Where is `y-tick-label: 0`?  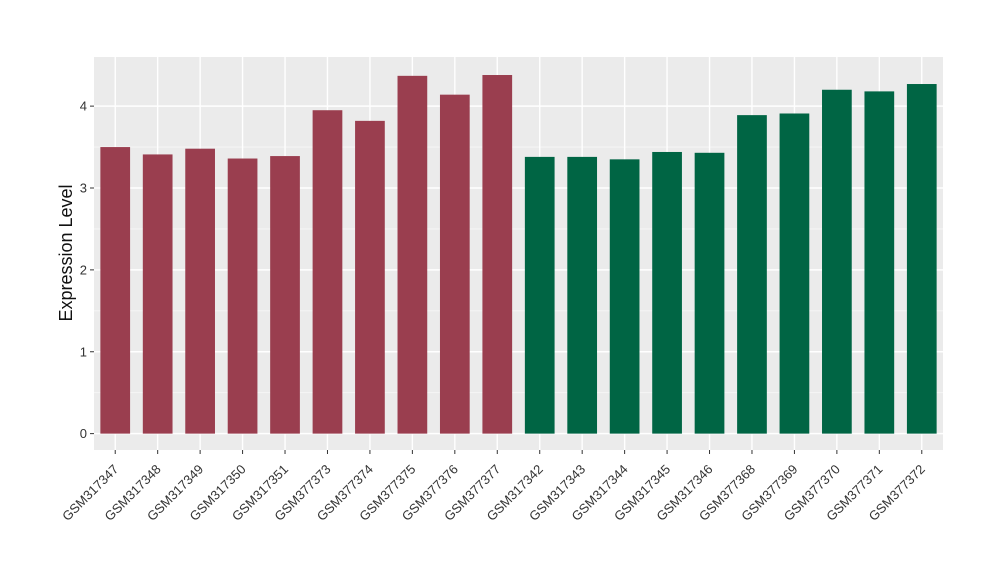
y-tick-label: 0 is located at coordinates (83, 433).